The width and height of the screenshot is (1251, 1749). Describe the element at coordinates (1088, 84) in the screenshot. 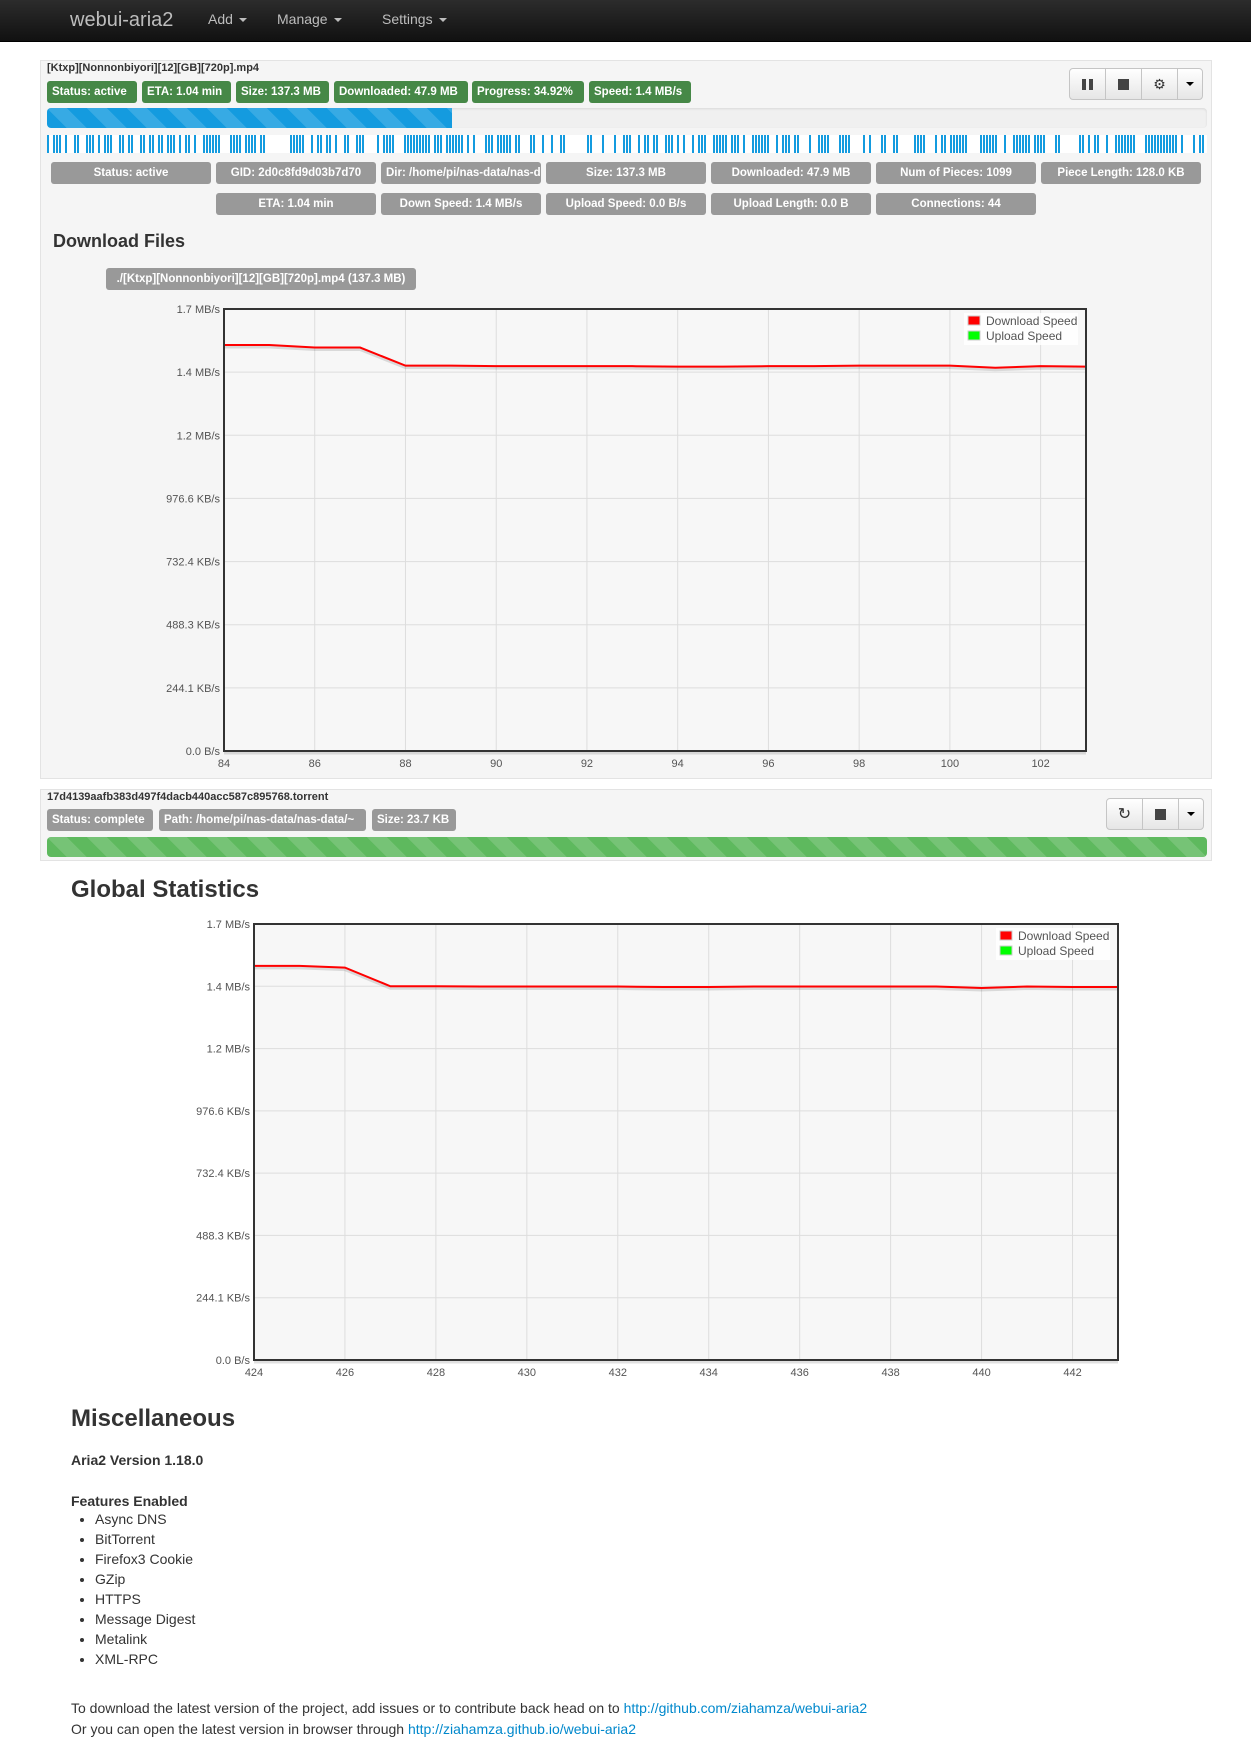

I see `pause-button` at that location.